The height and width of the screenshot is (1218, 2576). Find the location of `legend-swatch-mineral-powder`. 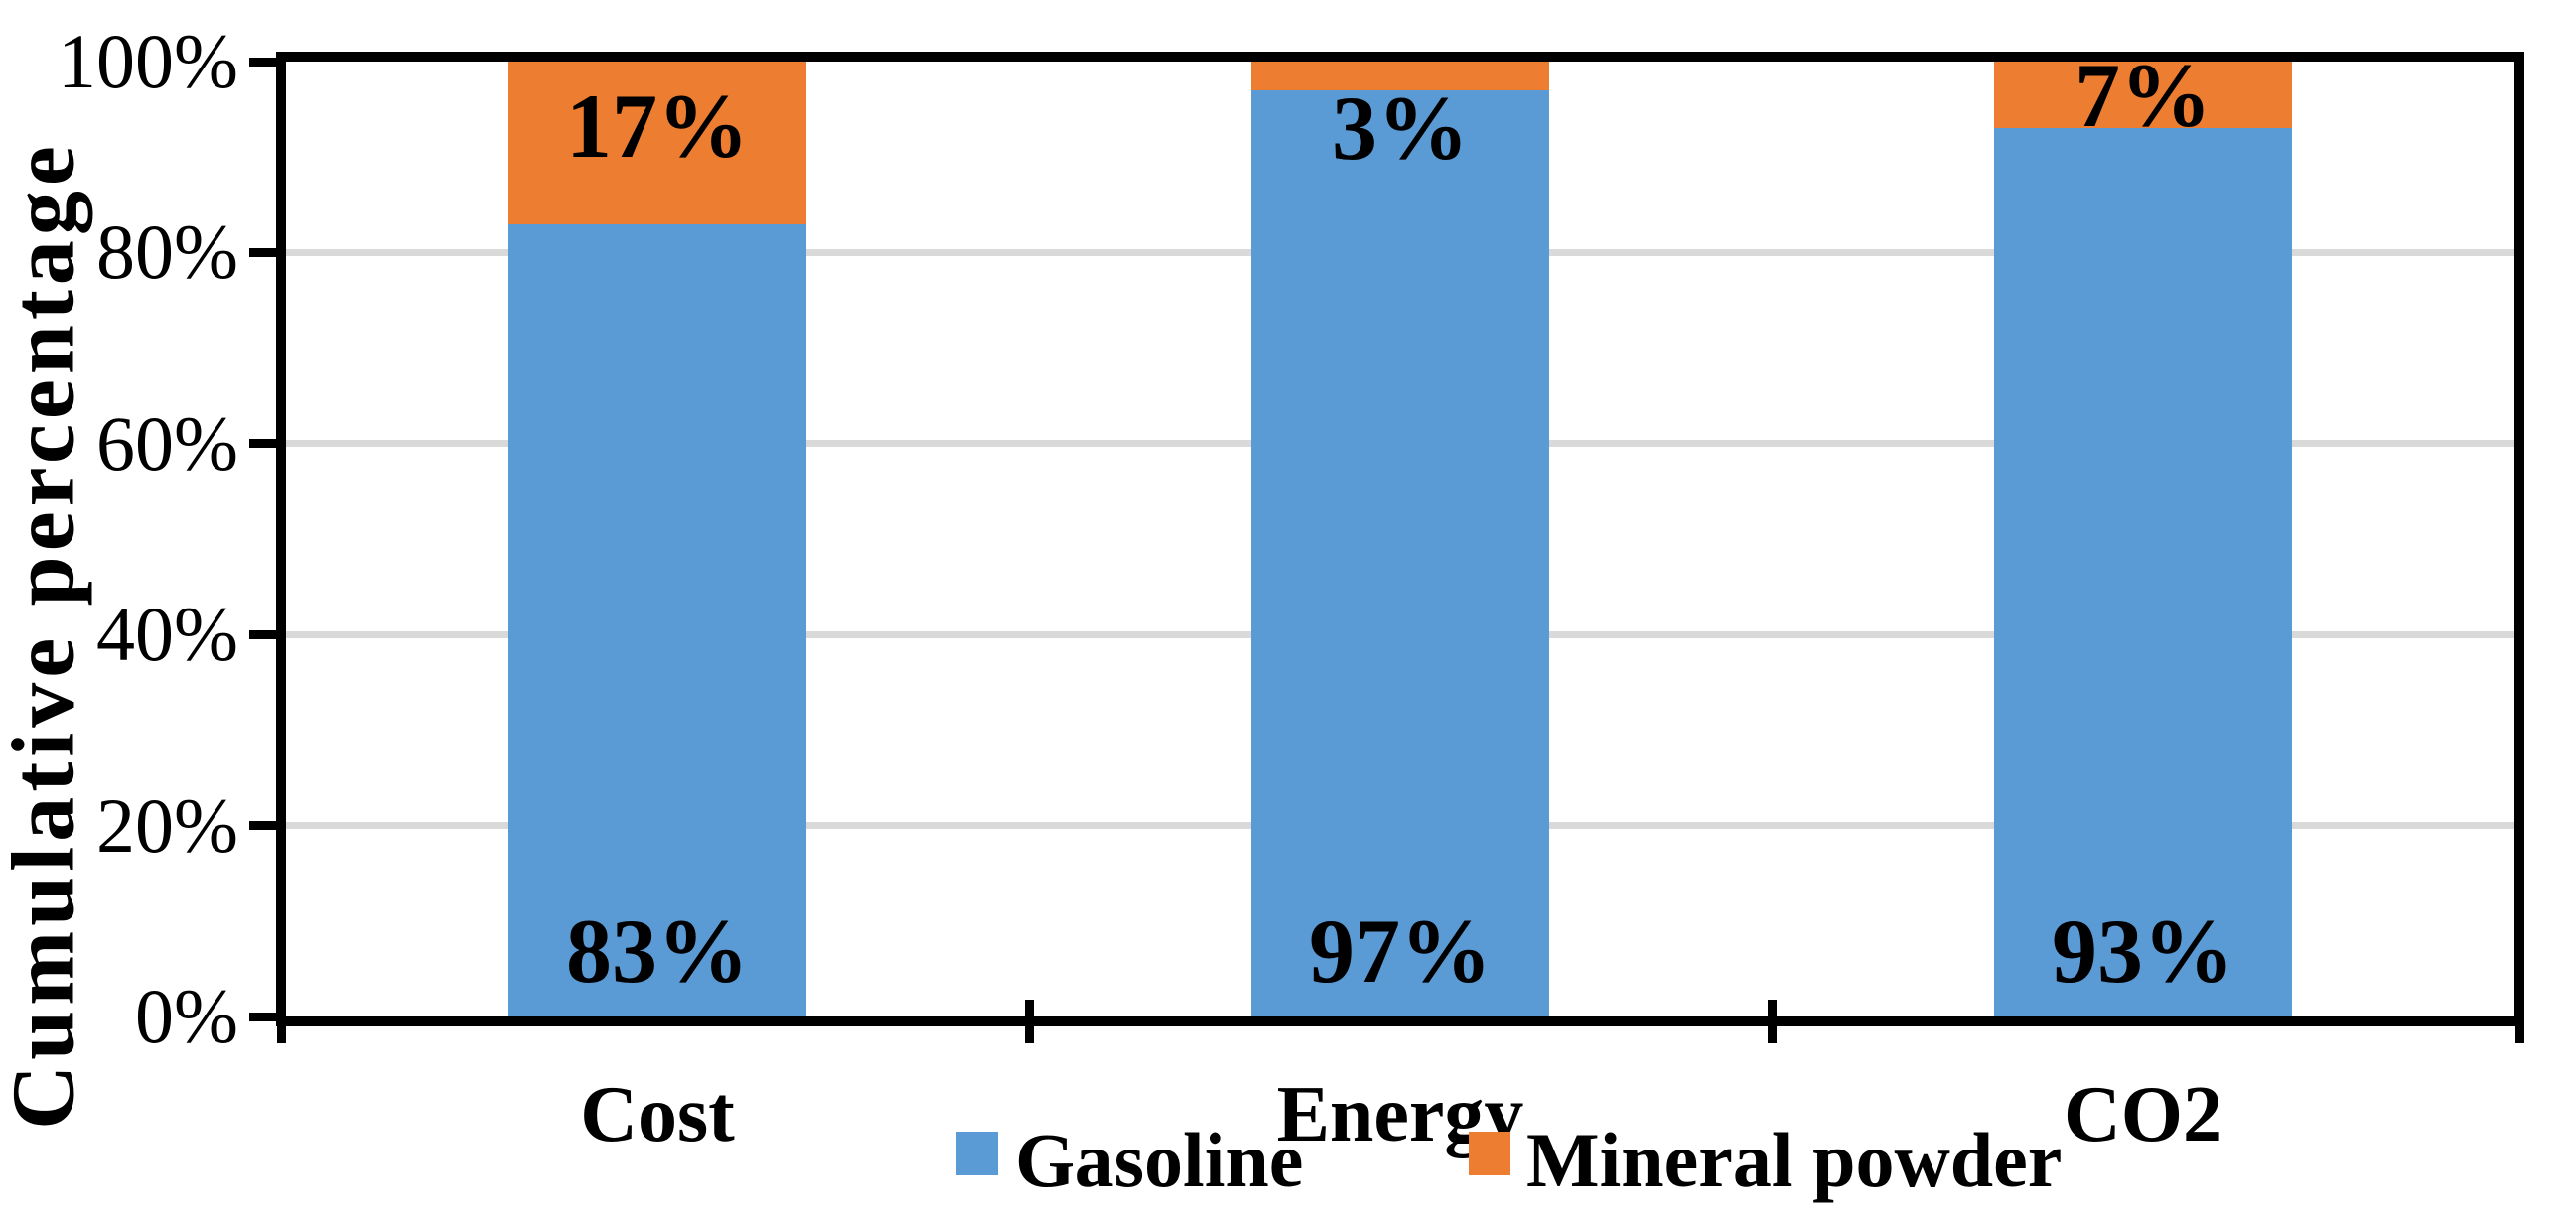

legend-swatch-mineral-powder is located at coordinates (1490, 1153).